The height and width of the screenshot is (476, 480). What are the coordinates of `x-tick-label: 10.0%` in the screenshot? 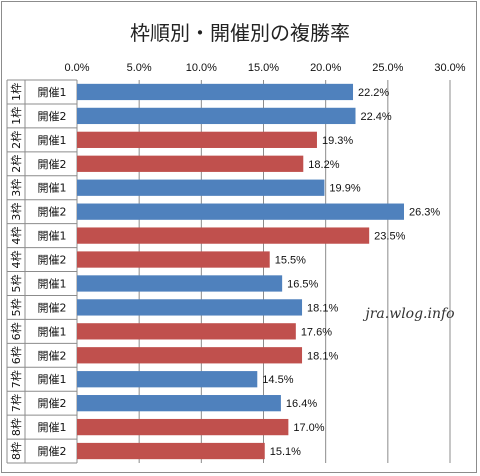 It's located at (201, 68).